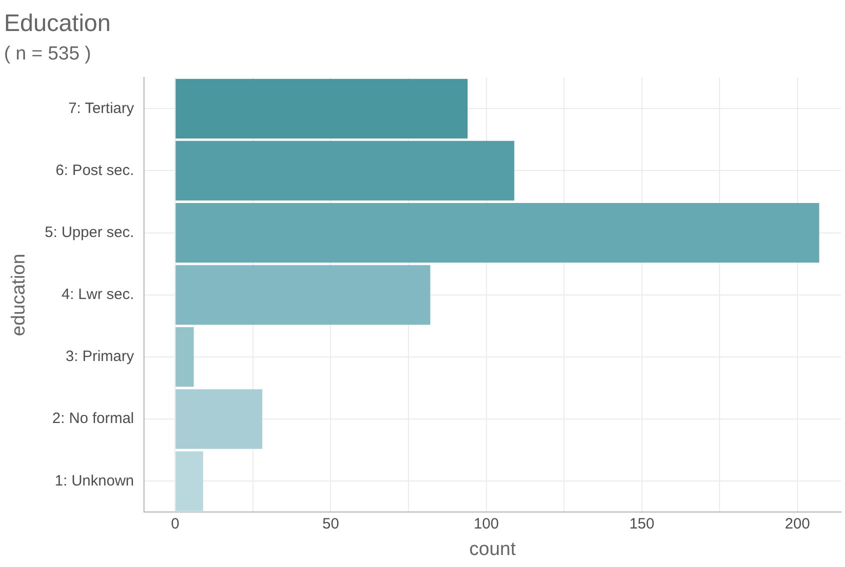  Describe the element at coordinates (492, 549) in the screenshot. I see `x-axis-title: count` at that location.